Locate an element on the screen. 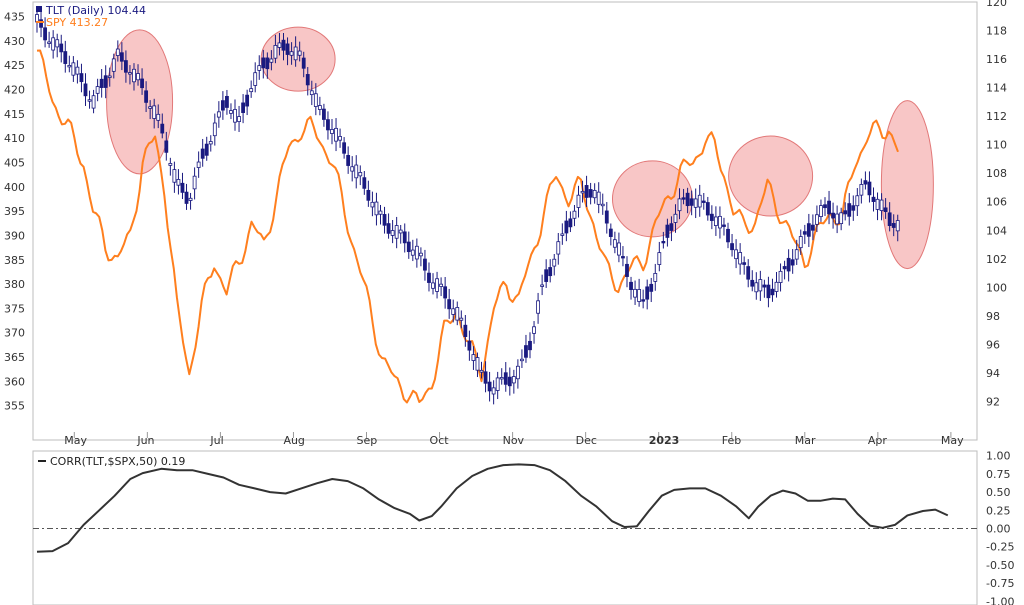 The image size is (1024, 605). tlt-axis-label: 106 is located at coordinates (996, 202).